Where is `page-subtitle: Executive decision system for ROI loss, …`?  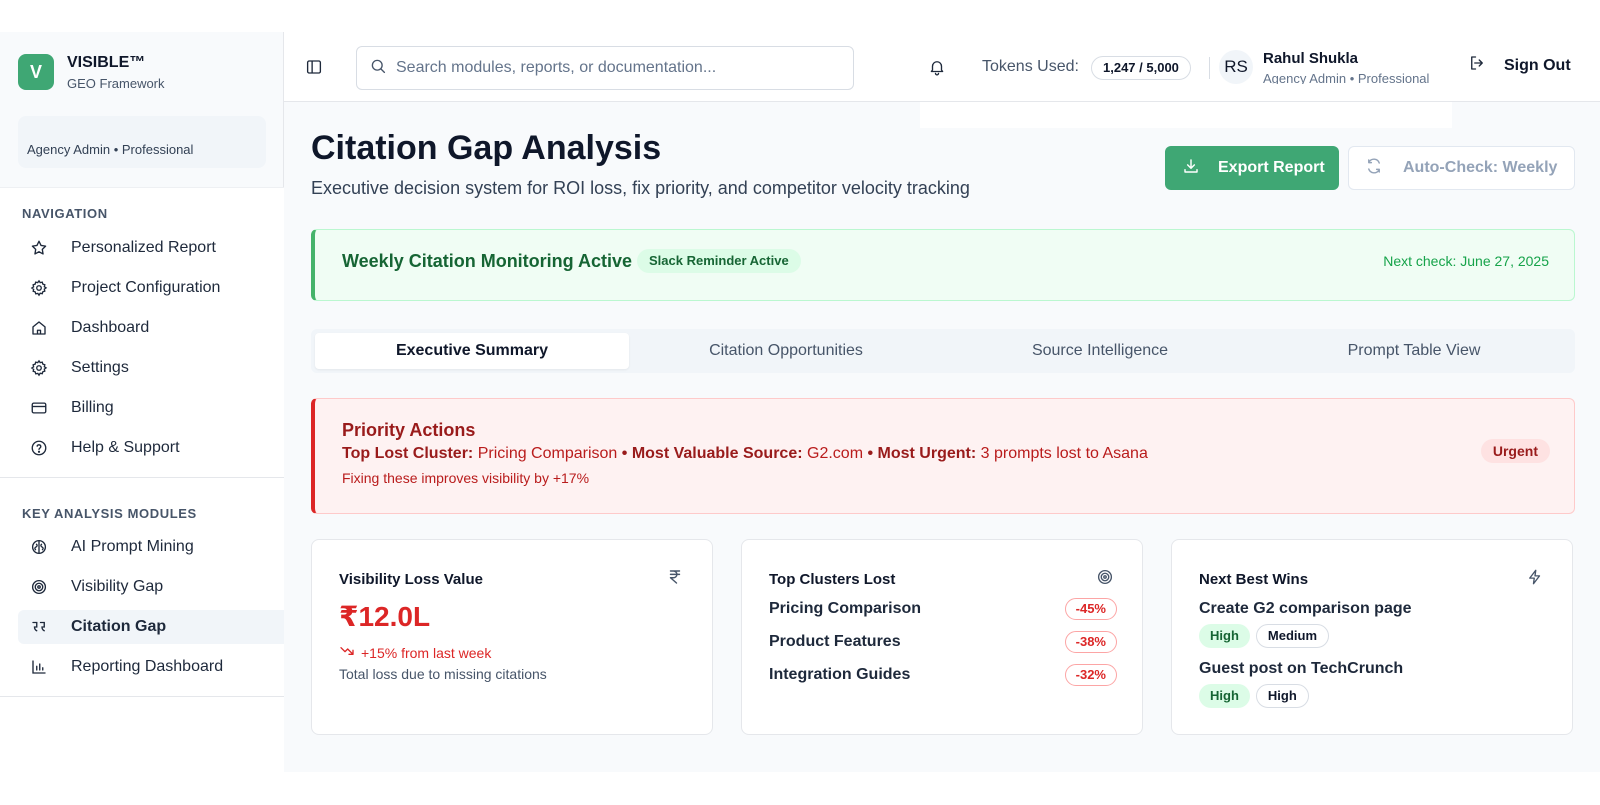
page-subtitle: Executive decision system for ROI loss, … is located at coordinates (640, 188).